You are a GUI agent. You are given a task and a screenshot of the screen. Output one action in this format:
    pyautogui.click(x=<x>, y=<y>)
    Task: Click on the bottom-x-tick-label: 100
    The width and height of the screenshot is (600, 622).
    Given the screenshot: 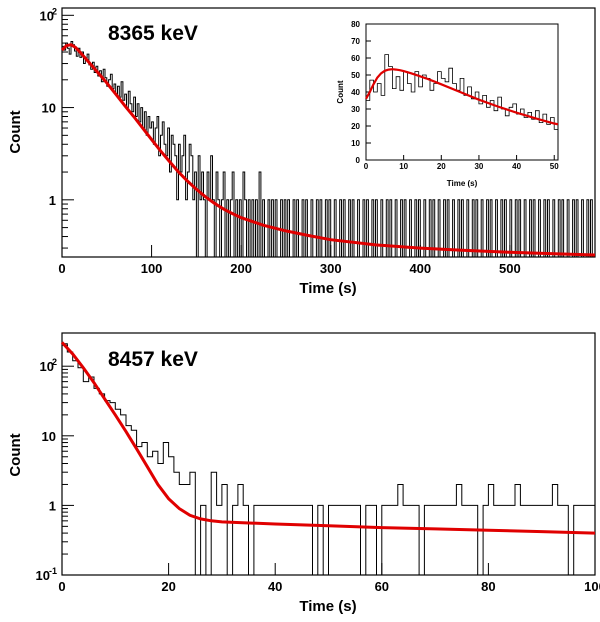 What is the action you would take?
    pyautogui.click(x=592, y=586)
    